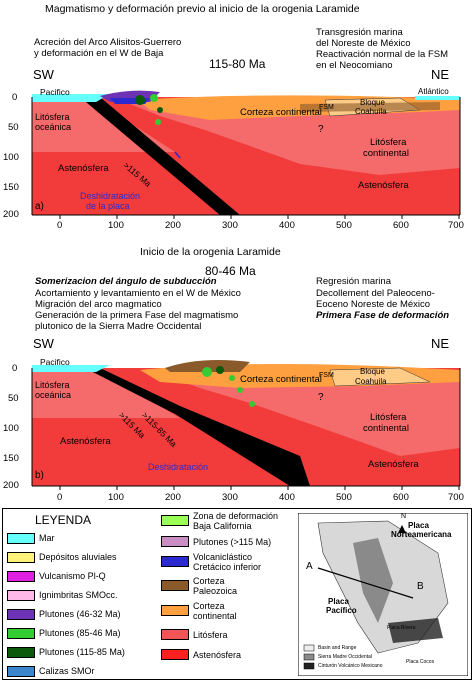 The width and height of the screenshot is (474, 682). I want to click on panel-b-left-note-5: plutonico de la Sierra Madre Occidental, so click(118, 326).